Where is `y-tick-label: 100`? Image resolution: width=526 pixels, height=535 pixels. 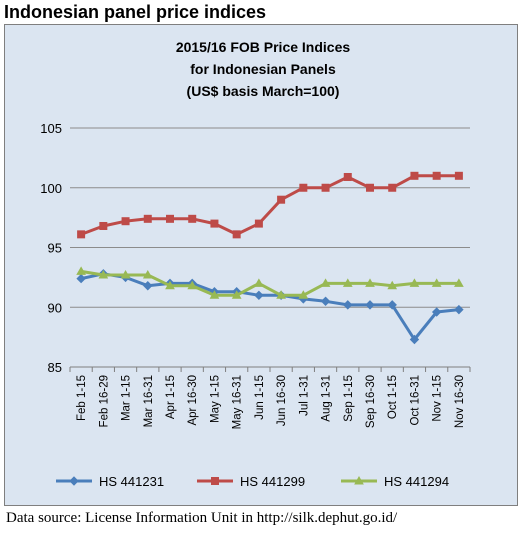
y-tick-label: 100 is located at coordinates (51, 188).